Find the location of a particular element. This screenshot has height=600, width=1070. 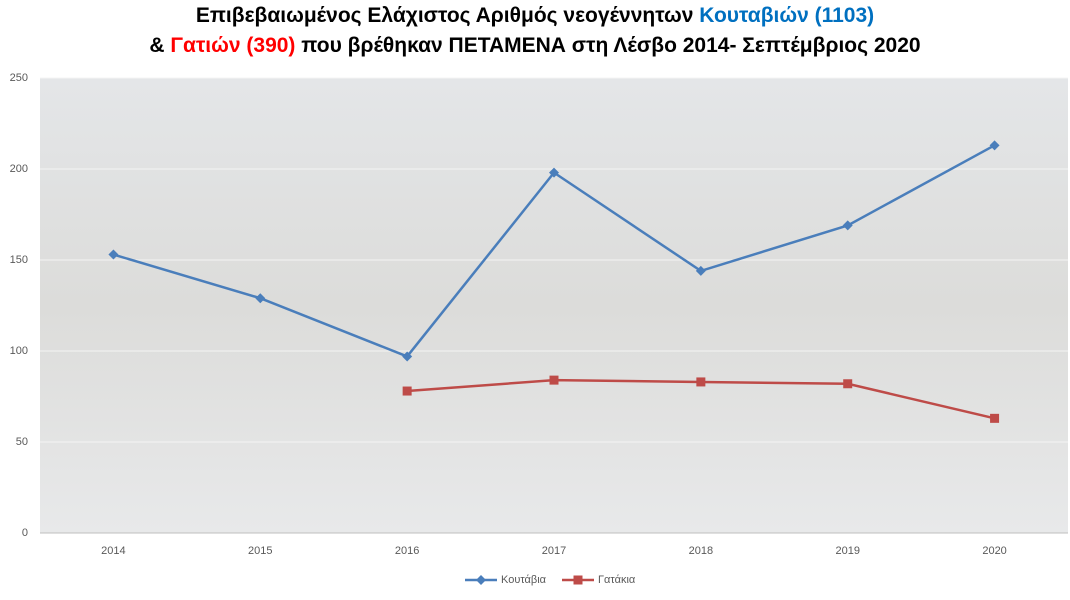

legend-label: Γατάκια is located at coordinates (617, 580).